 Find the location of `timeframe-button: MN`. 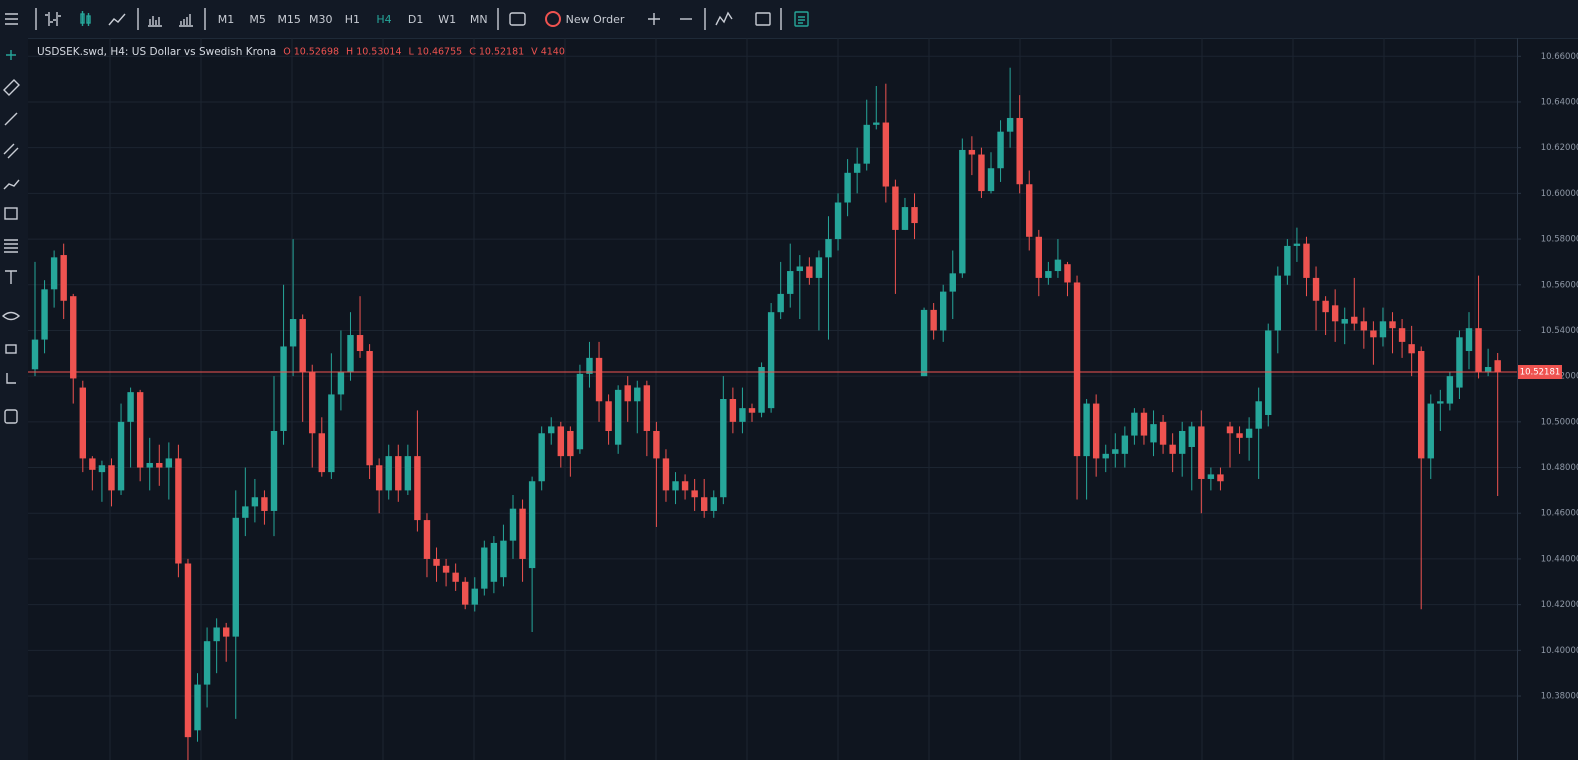

timeframe-button: MN is located at coordinates (479, 19).